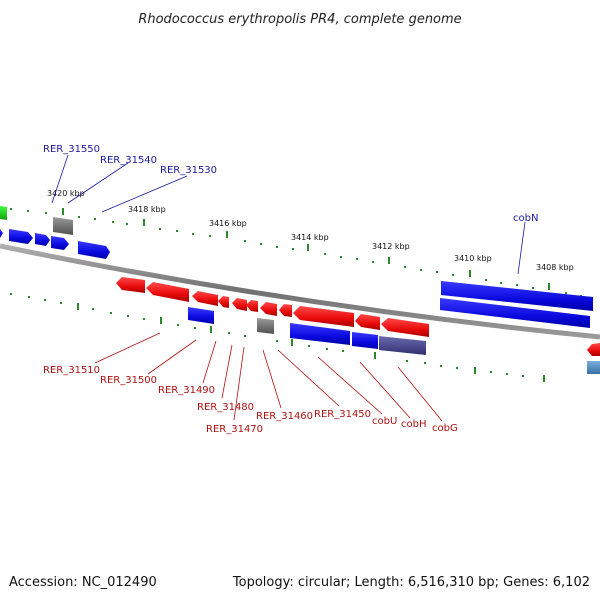  What do you see at coordinates (128, 160) in the screenshot?
I see `gene-label-RER_31540: RER_31540` at bounding box center [128, 160].